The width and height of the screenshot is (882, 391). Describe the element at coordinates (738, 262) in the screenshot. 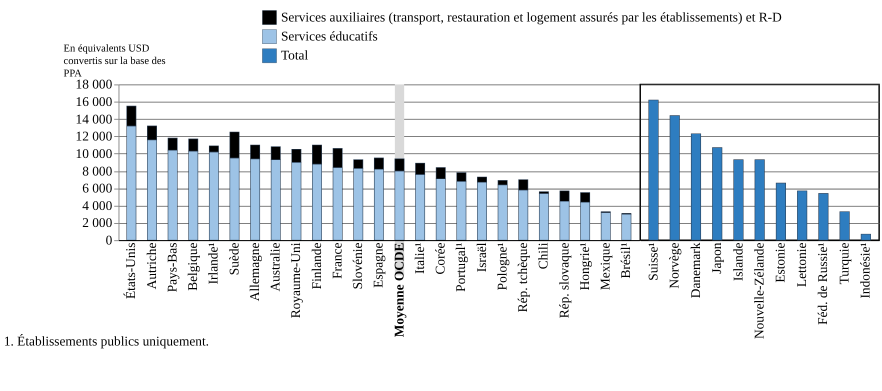

I see `x-tick-label: Islande` at that location.